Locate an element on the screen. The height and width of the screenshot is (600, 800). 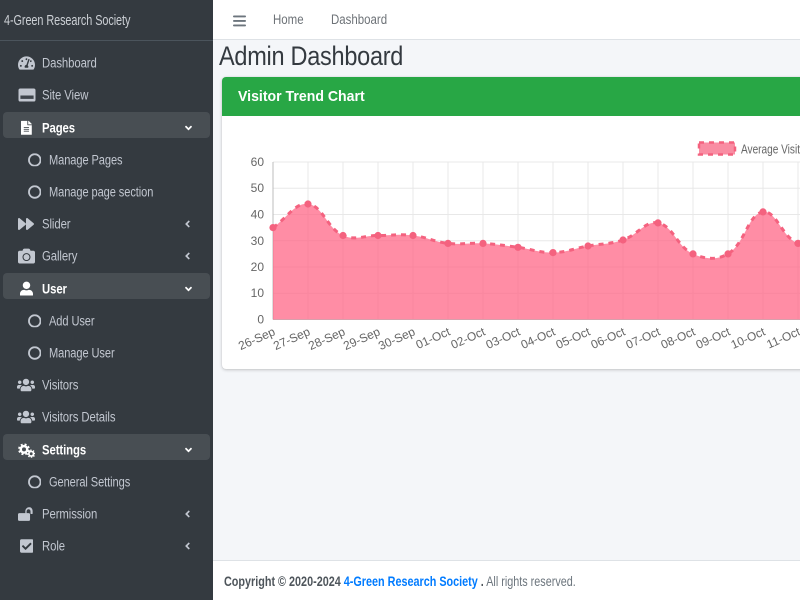
svg-text: 27-Sep is located at coordinates (291, 338).